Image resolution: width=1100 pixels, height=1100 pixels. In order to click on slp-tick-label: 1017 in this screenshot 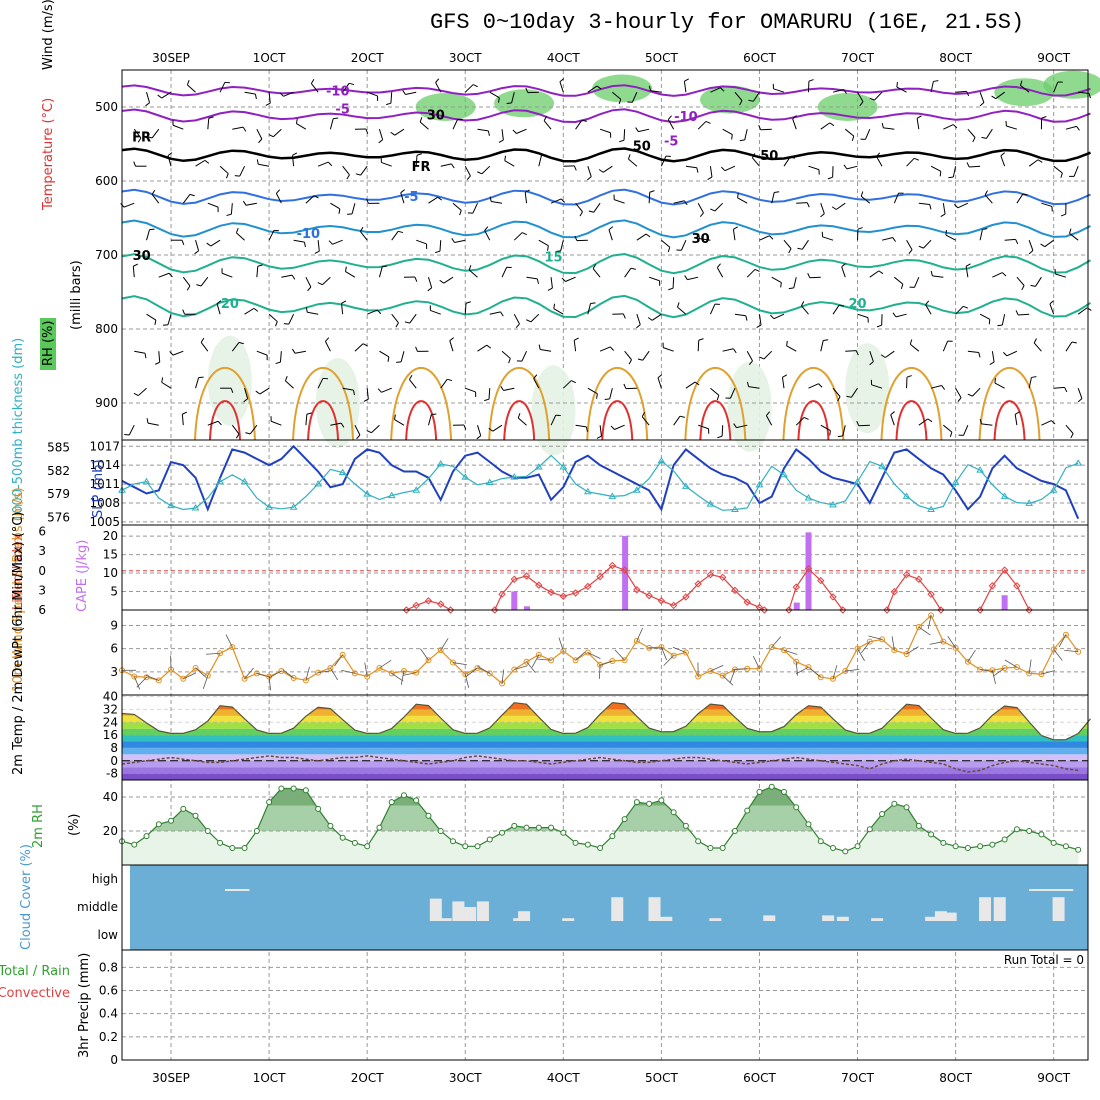, I will do `click(104, 446)`.